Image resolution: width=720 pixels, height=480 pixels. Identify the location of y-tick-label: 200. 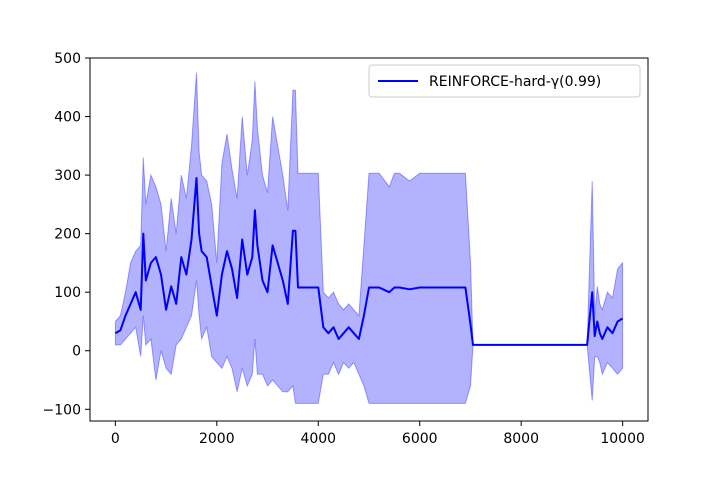
(67, 235).